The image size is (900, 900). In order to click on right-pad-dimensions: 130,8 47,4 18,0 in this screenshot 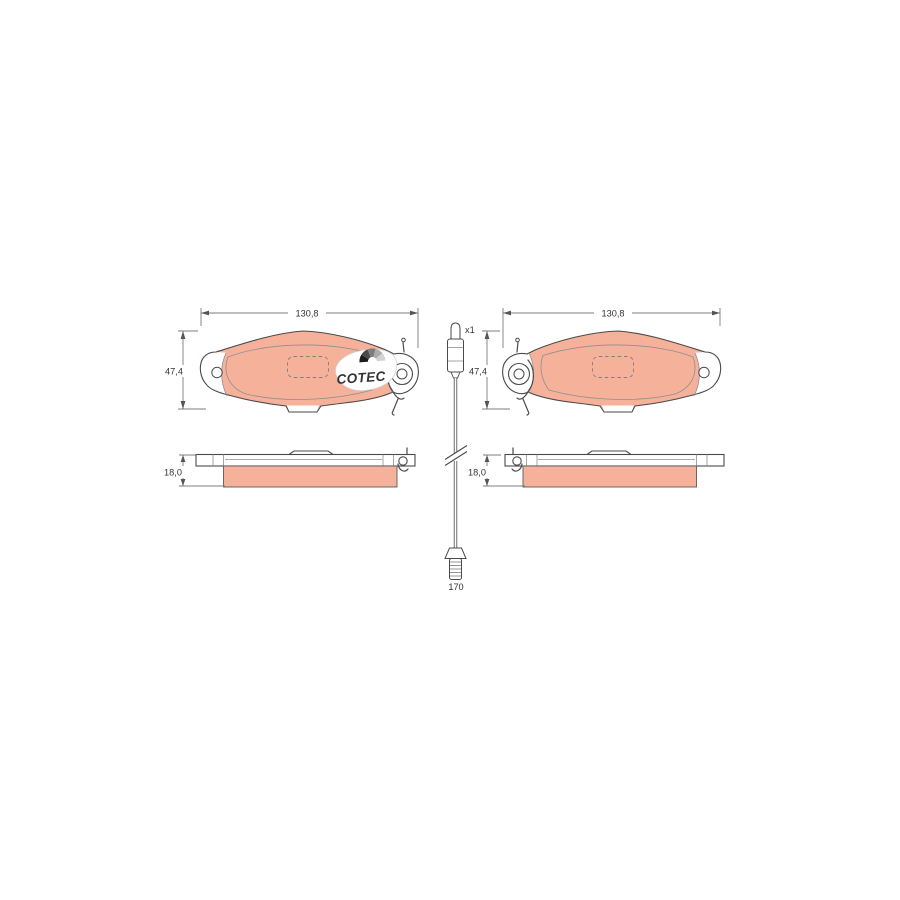, I will do `click(592, 396)`.